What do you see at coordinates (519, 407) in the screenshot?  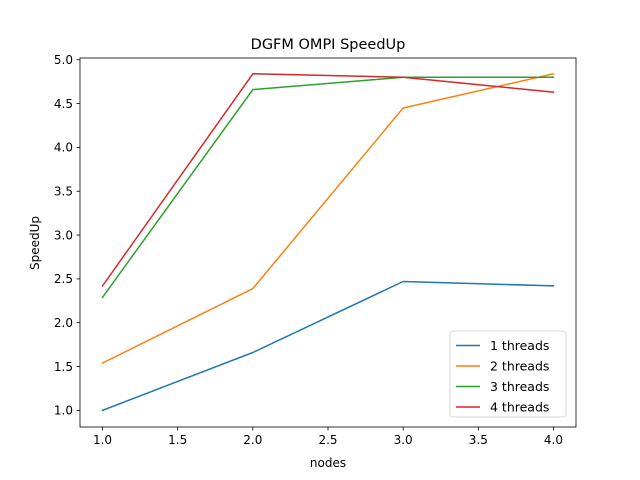 I see `legend-label-4: 4 threads` at bounding box center [519, 407].